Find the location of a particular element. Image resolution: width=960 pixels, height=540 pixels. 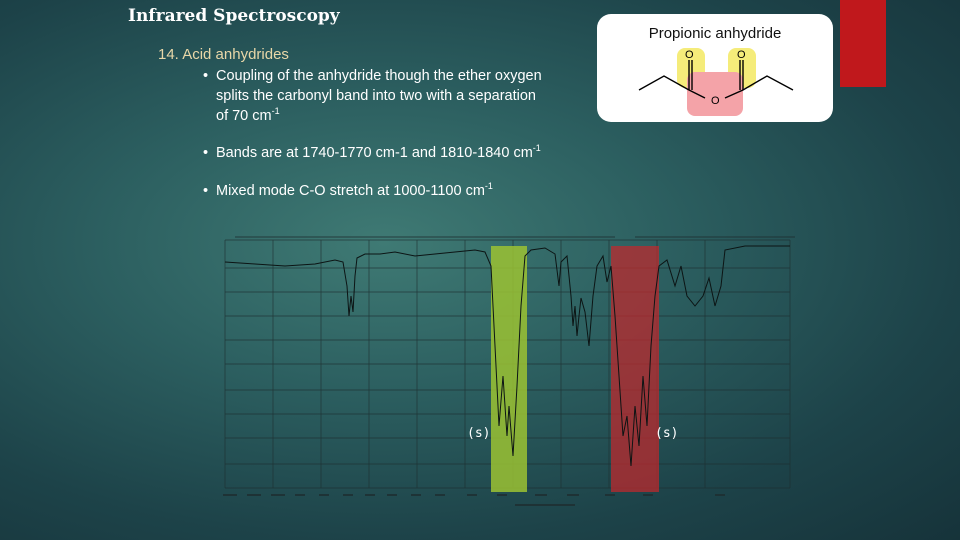

molecule-label: Propionic anhydride is located at coordinates (715, 33).